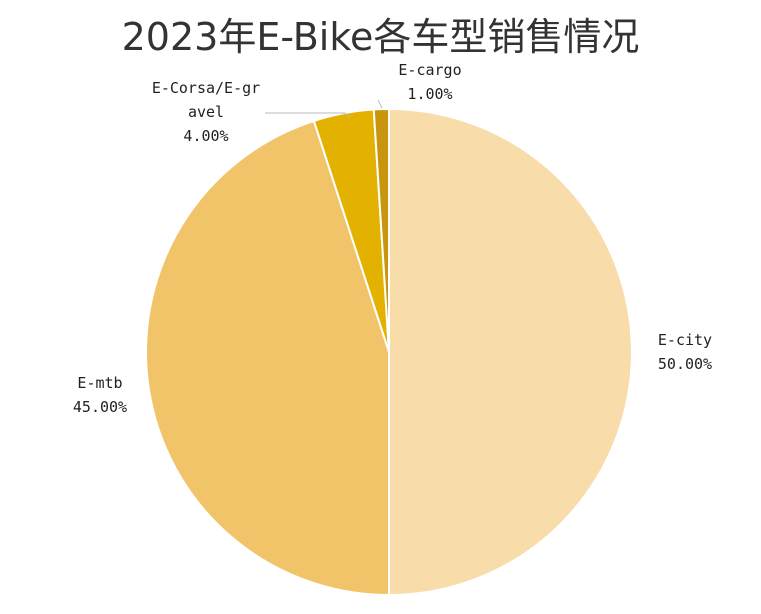  What do you see at coordinates (685, 352) in the screenshot?
I see `slice-label: E-city 50.00%` at bounding box center [685, 352].